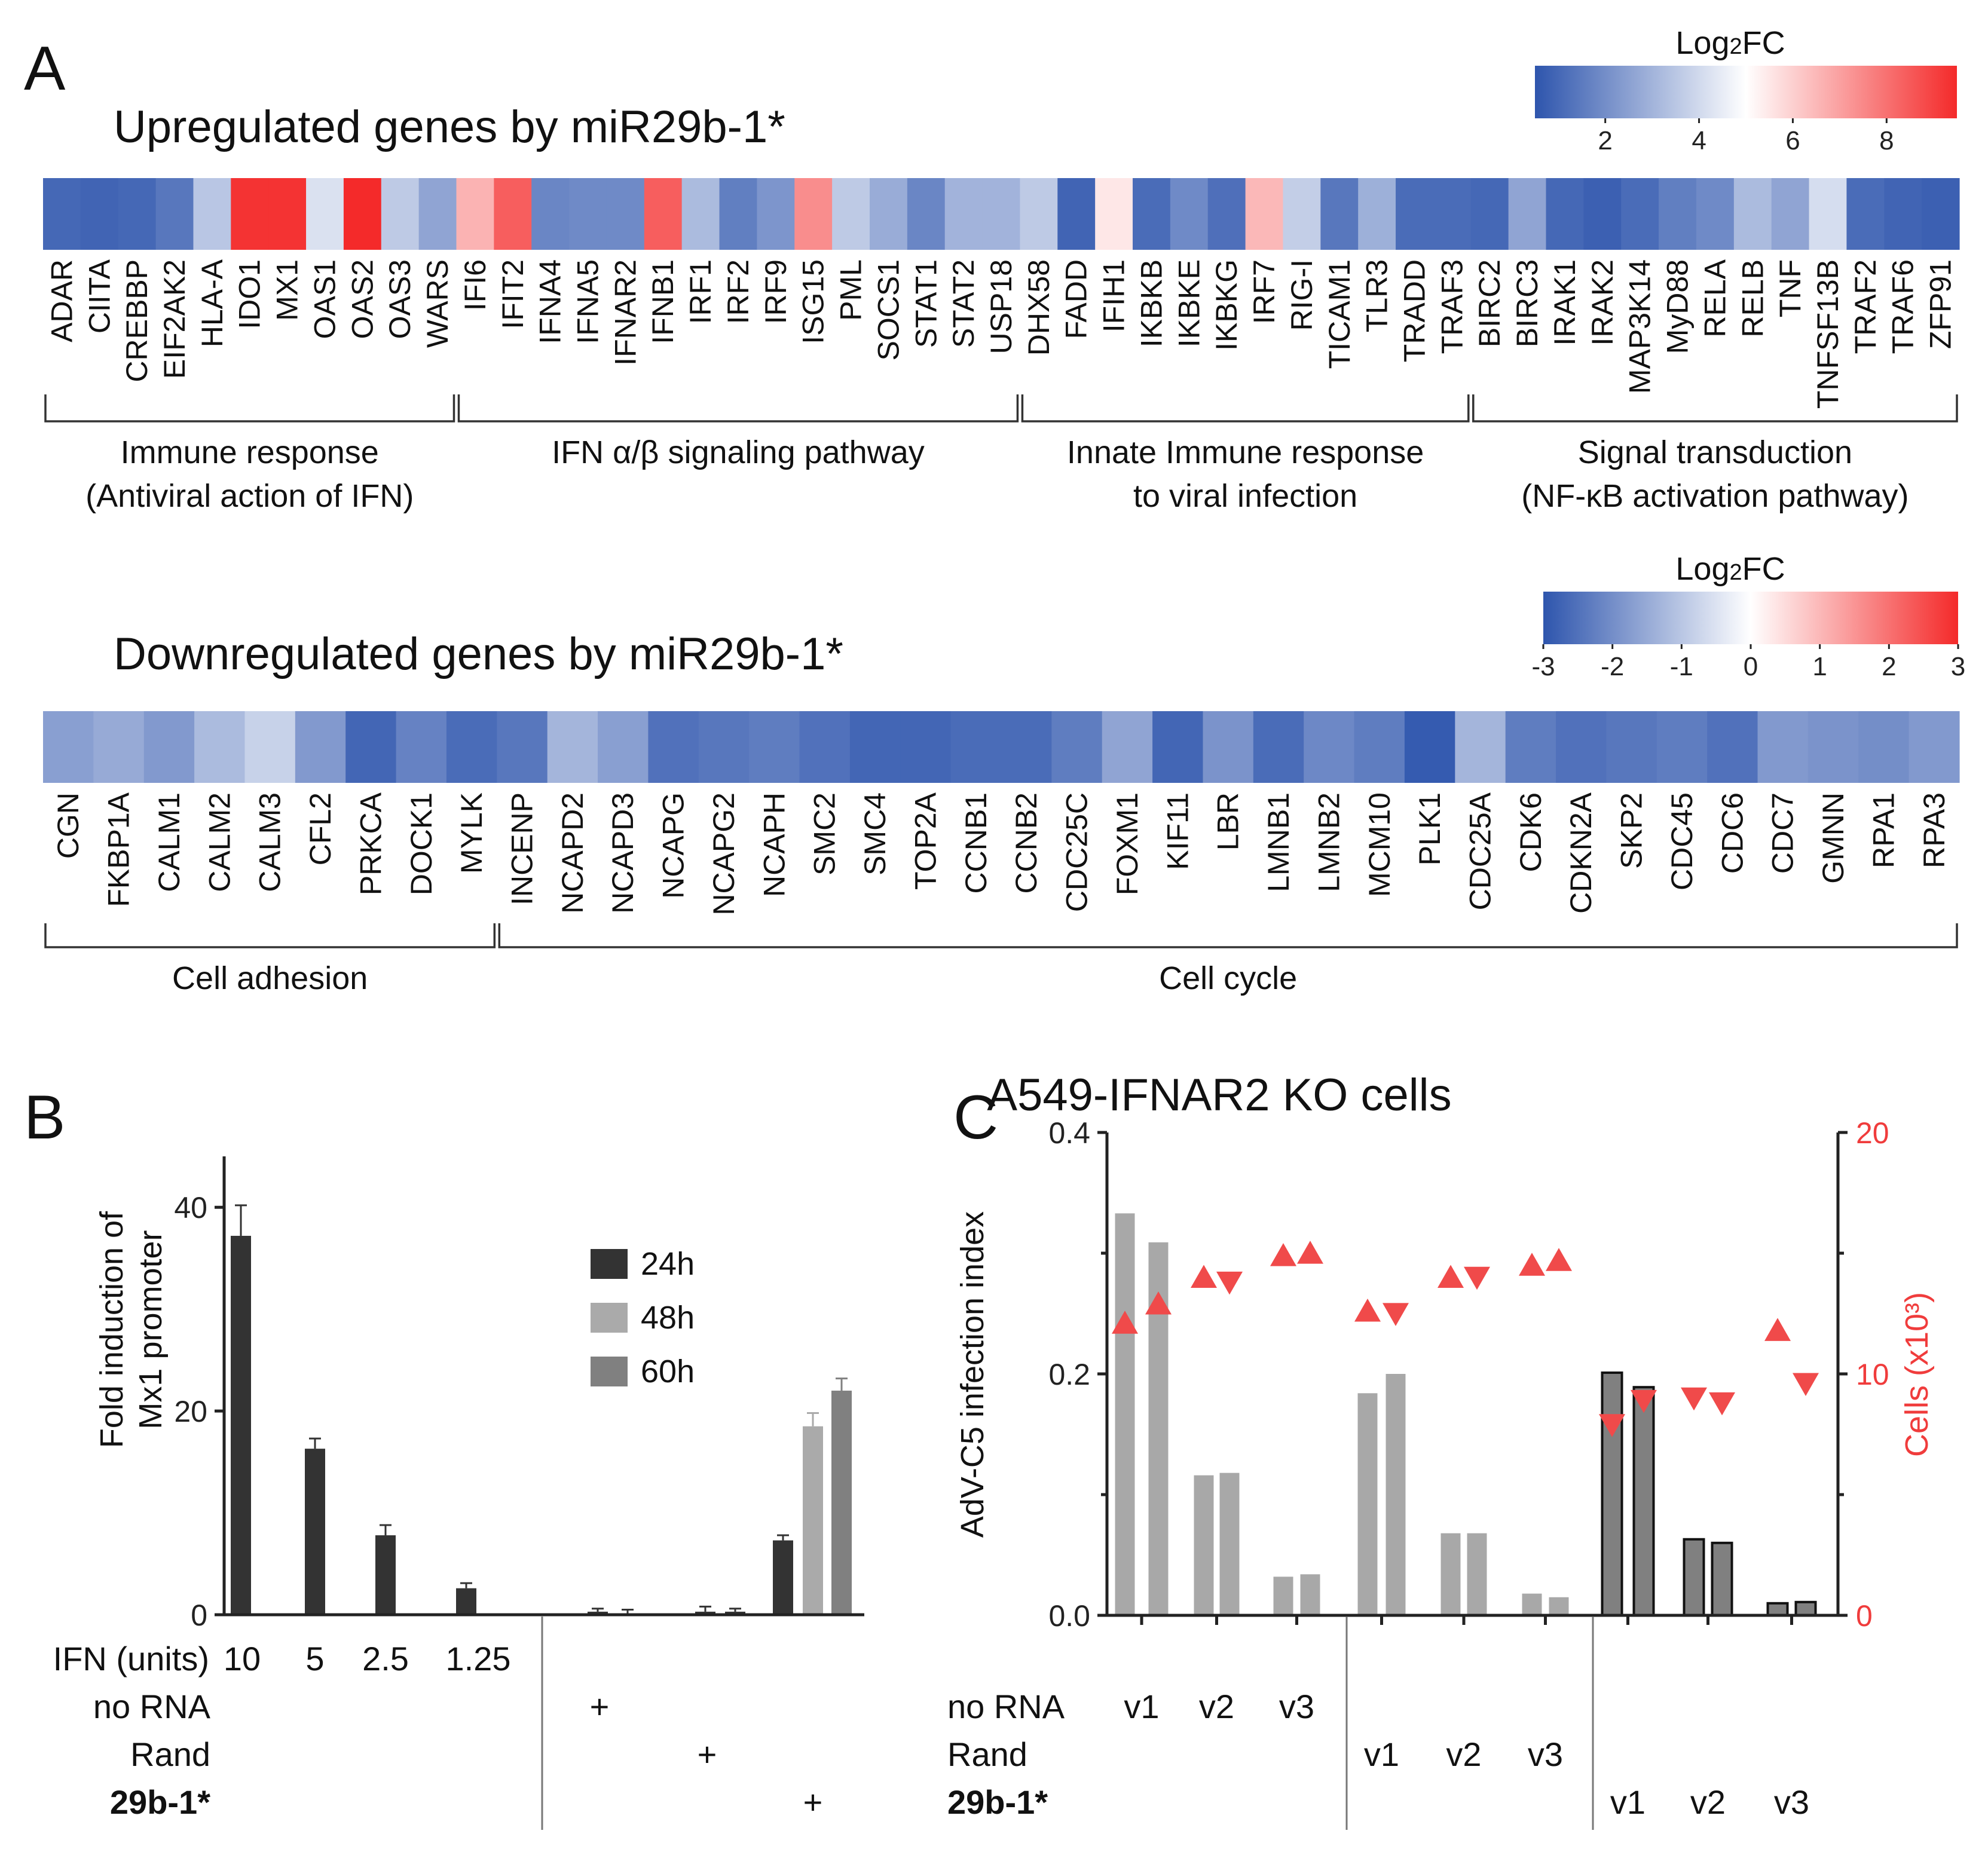 Image resolution: width=1988 pixels, height=1849 pixels. Describe the element at coordinates (1302, 214) in the screenshot. I see `up-cell-rig-i` at that location.